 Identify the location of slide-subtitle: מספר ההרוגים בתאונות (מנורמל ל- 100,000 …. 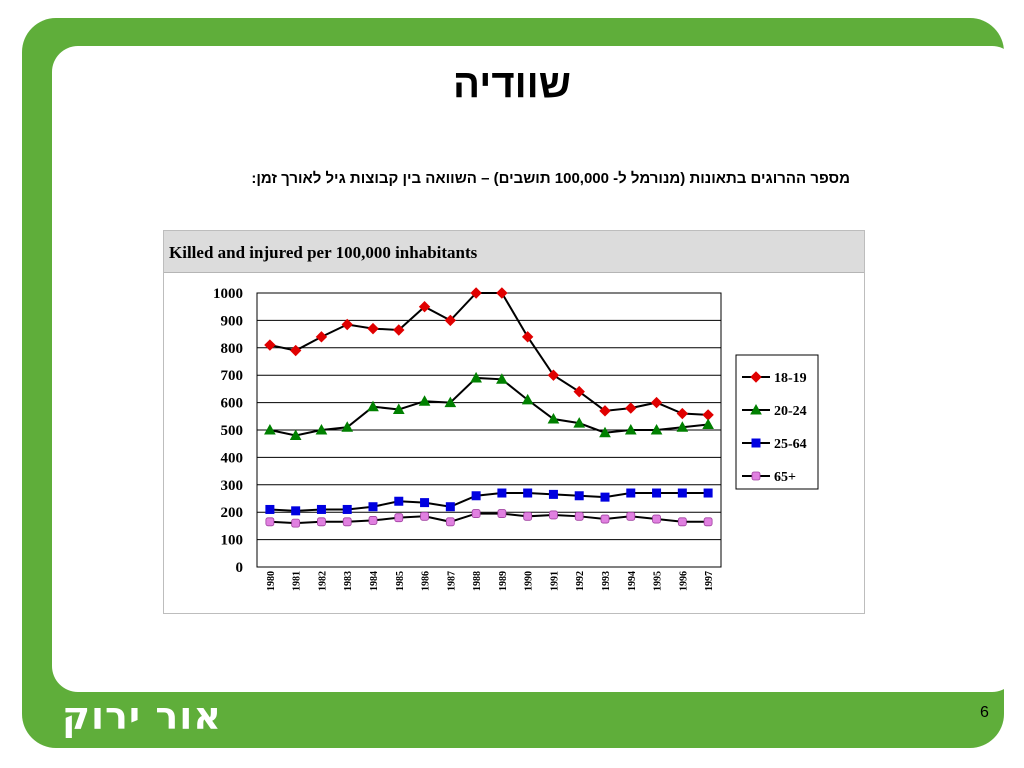
(550, 178).